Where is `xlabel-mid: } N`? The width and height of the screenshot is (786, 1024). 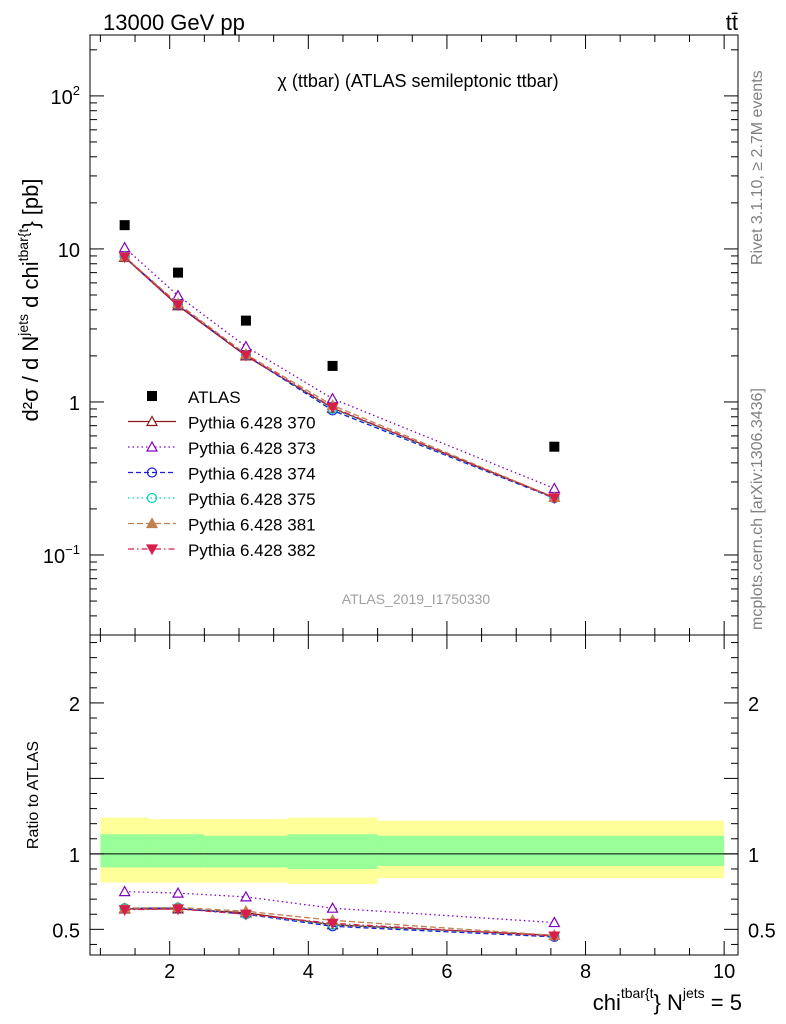
xlabel-mid: } N is located at coordinates (668, 1002).